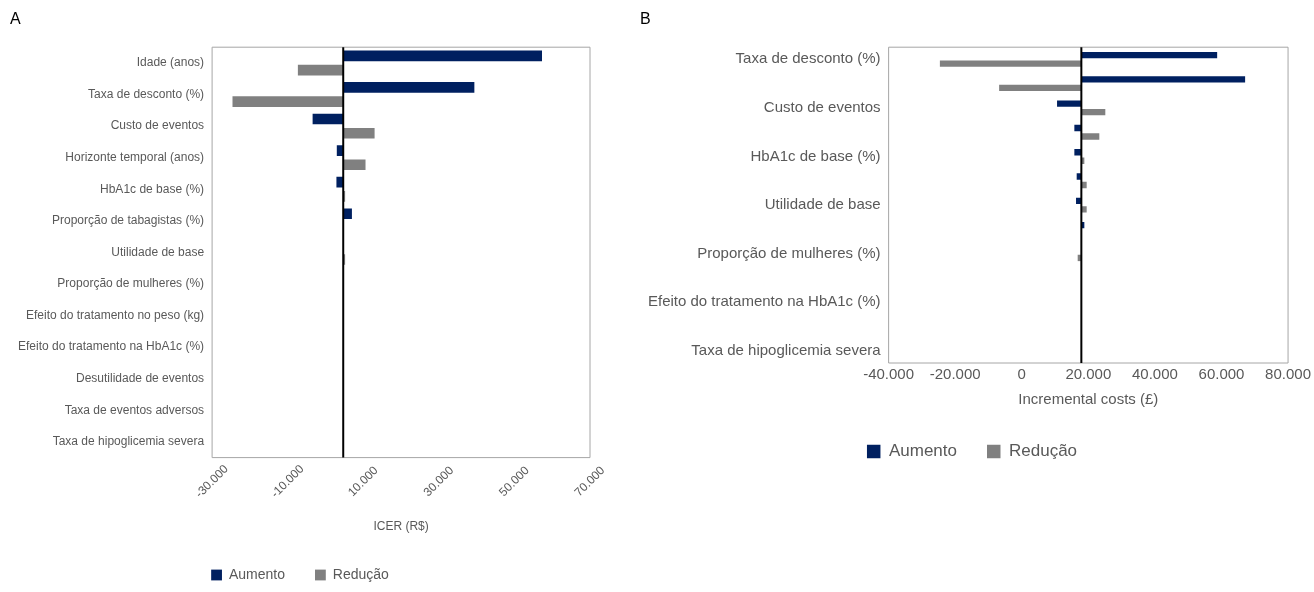 Image resolution: width=1314 pixels, height=592 pixels. I want to click on x-tick-label: -20.000, so click(955, 374).